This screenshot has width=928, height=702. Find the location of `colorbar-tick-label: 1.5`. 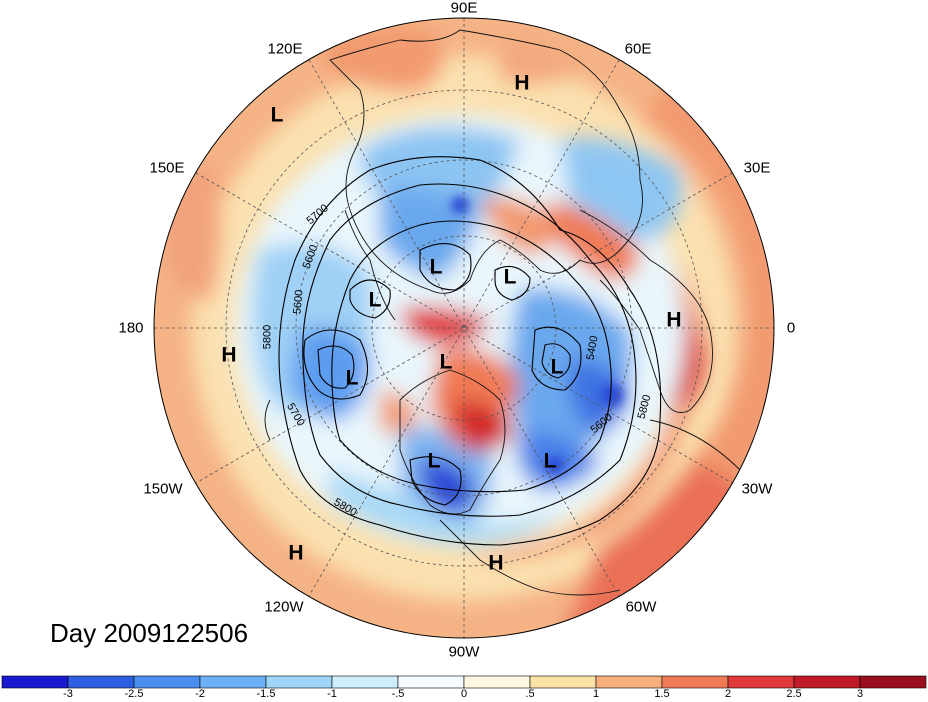

colorbar-tick-label: 1.5 is located at coordinates (662, 694).